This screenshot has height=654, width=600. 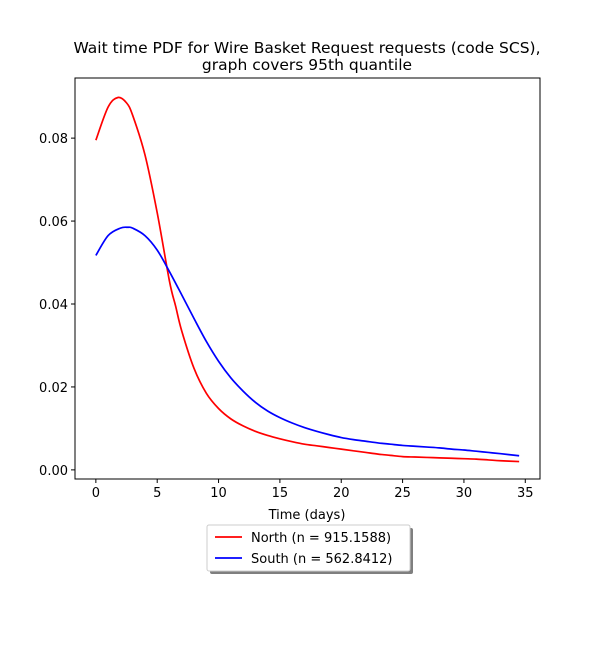 What do you see at coordinates (53, 388) in the screenshot?
I see `y-tick-label: 0.02` at bounding box center [53, 388].